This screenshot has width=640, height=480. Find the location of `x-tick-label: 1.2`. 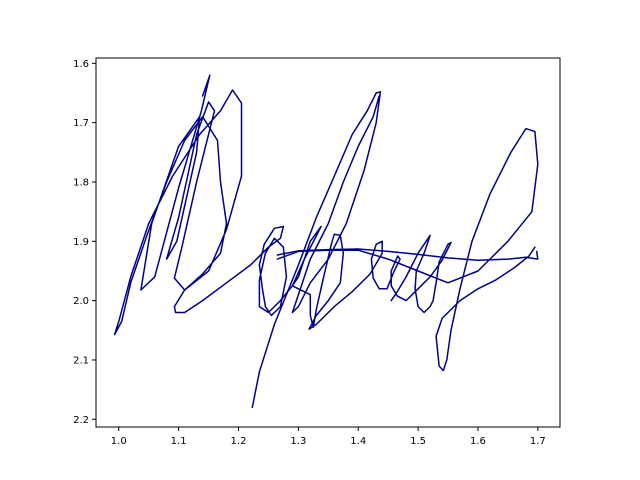

x-tick-label: 1.2 is located at coordinates (239, 441).